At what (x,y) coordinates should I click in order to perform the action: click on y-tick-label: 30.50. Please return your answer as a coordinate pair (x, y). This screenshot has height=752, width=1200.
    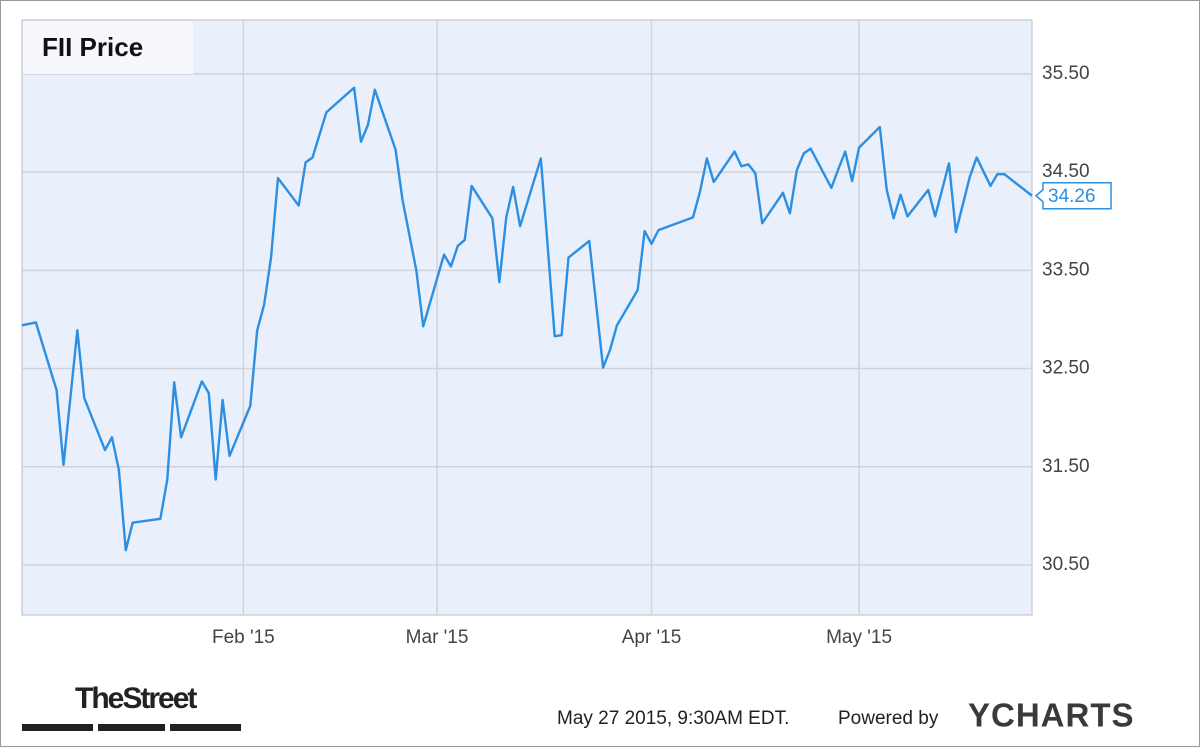
    Looking at the image, I should click on (1066, 564).